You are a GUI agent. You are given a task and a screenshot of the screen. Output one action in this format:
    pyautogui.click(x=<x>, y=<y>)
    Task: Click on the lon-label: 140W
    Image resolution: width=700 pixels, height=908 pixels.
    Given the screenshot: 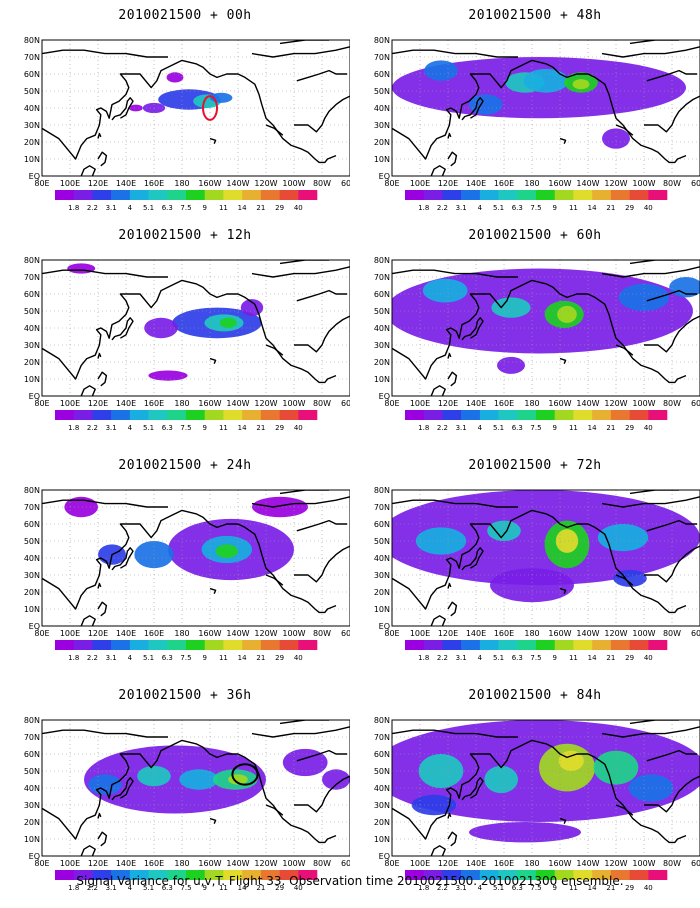 What is the action you would take?
    pyautogui.click(x=587, y=632)
    